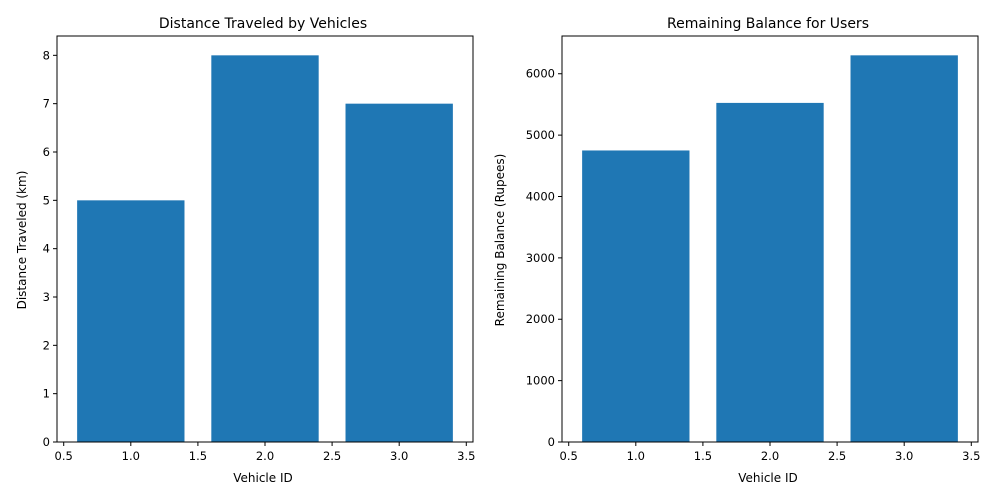  Describe the element at coordinates (46, 442) in the screenshot. I see `distance-y-tick-label: 0` at that location.